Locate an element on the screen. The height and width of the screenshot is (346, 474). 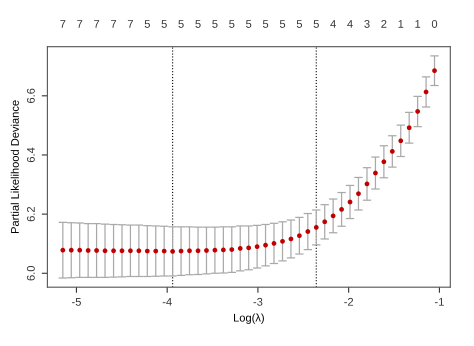
text: 0 is located at coordinates (435, 24).